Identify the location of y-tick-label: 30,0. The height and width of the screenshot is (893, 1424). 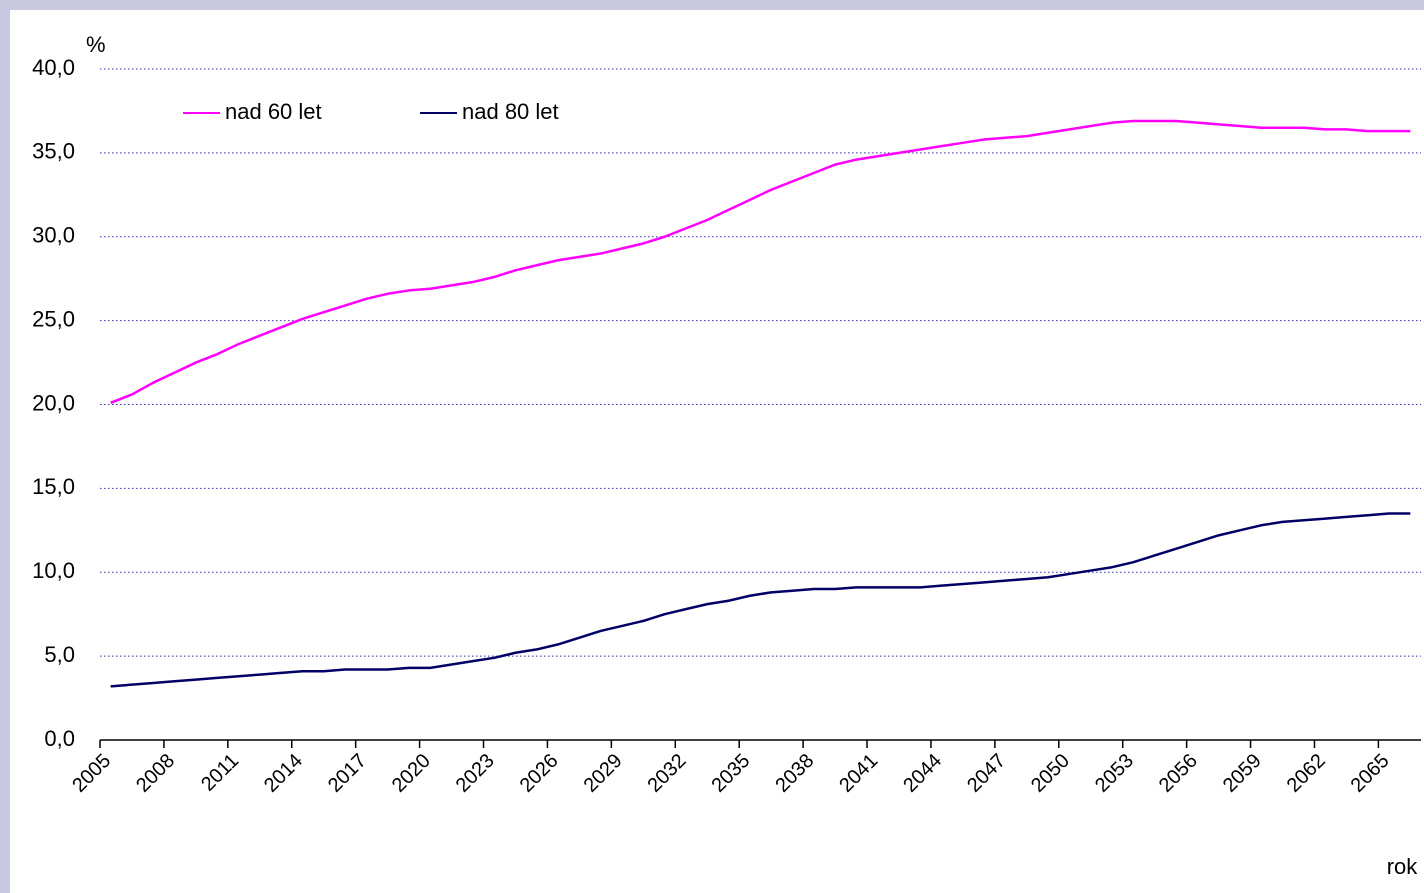
(53, 235).